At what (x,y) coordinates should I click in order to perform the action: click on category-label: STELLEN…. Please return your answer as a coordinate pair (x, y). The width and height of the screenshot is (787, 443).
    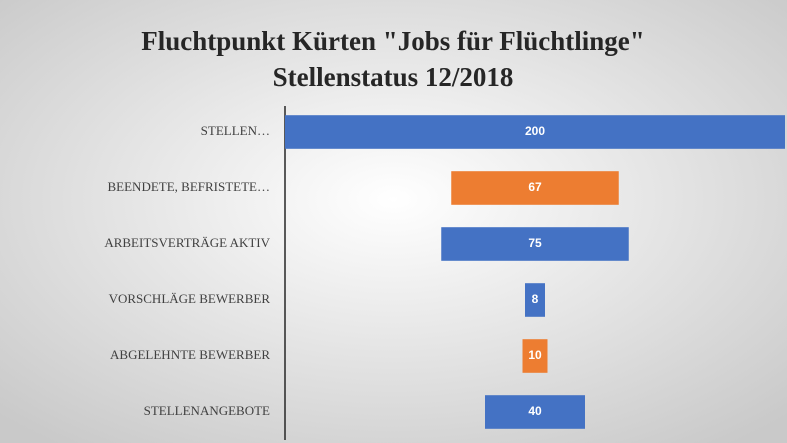
    Looking at the image, I should click on (235, 130).